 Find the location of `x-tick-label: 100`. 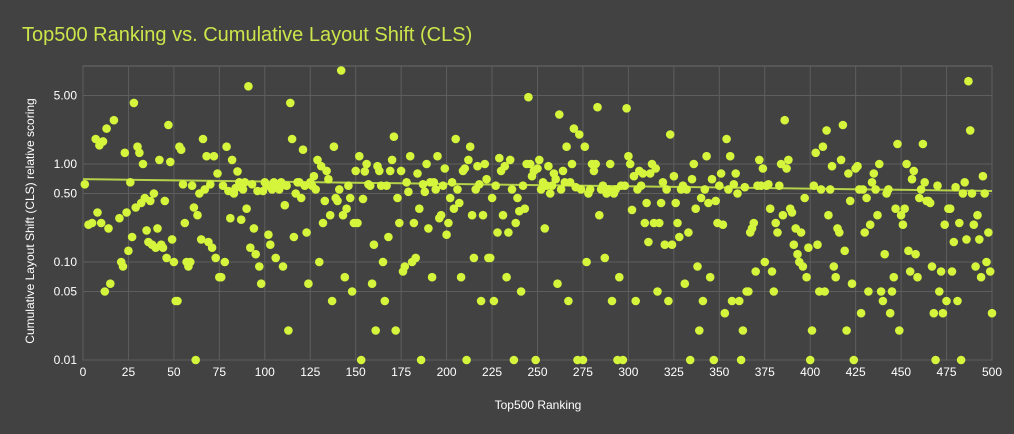

x-tick-label: 100 is located at coordinates (265, 372).